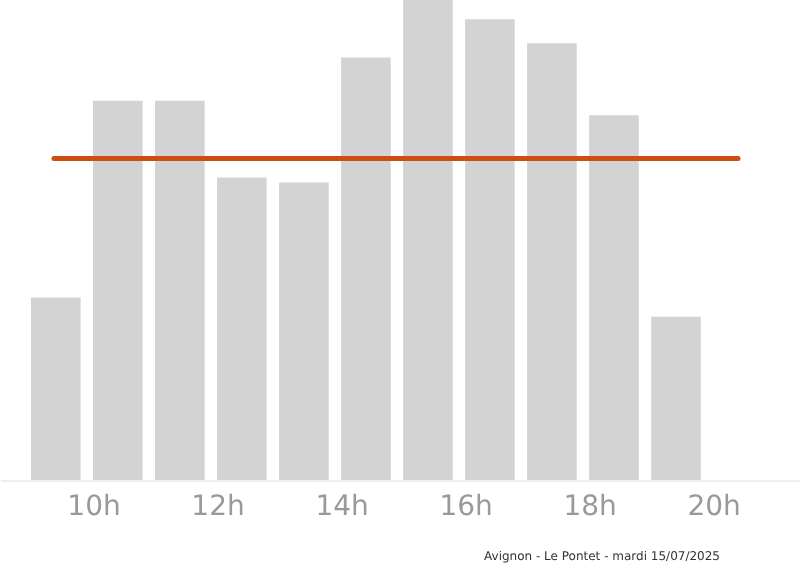  What do you see at coordinates (342, 507) in the screenshot?
I see `x-tick-label: 14h` at bounding box center [342, 507].